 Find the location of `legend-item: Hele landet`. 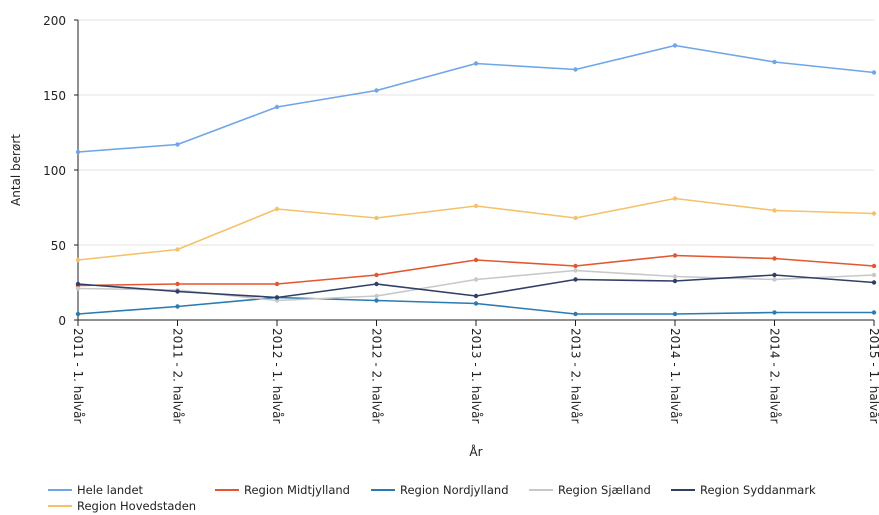

legend-item: Hele landet is located at coordinates (96, 490).